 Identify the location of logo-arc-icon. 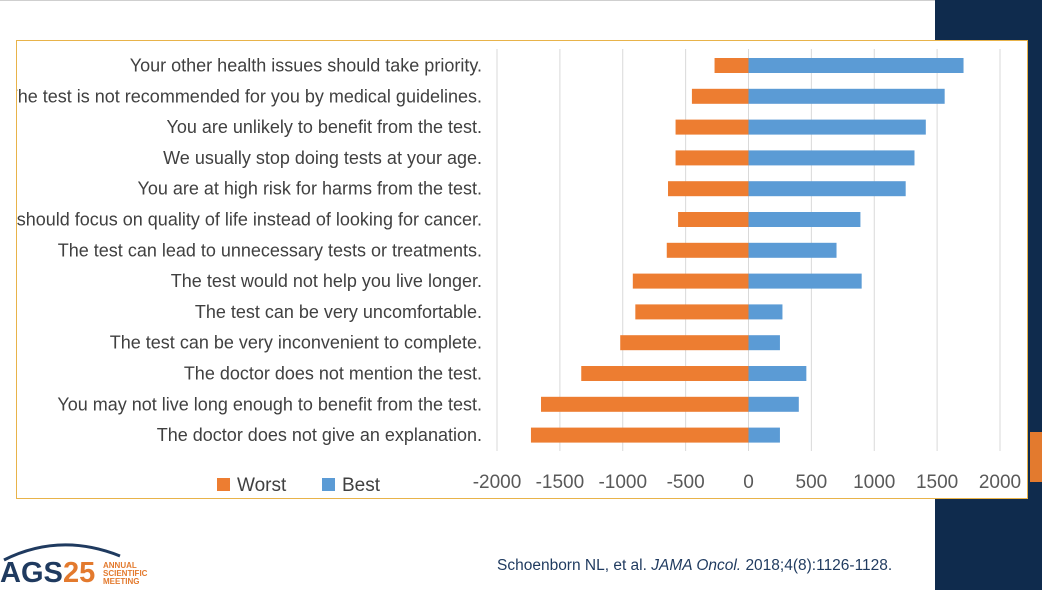
(62, 552).